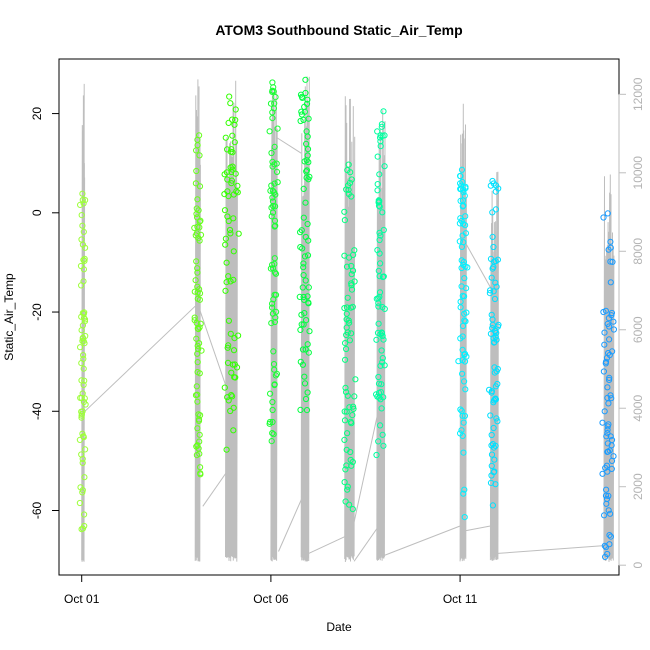  What do you see at coordinates (550, 549) in the screenshot?
I see `transit-line` at bounding box center [550, 549].